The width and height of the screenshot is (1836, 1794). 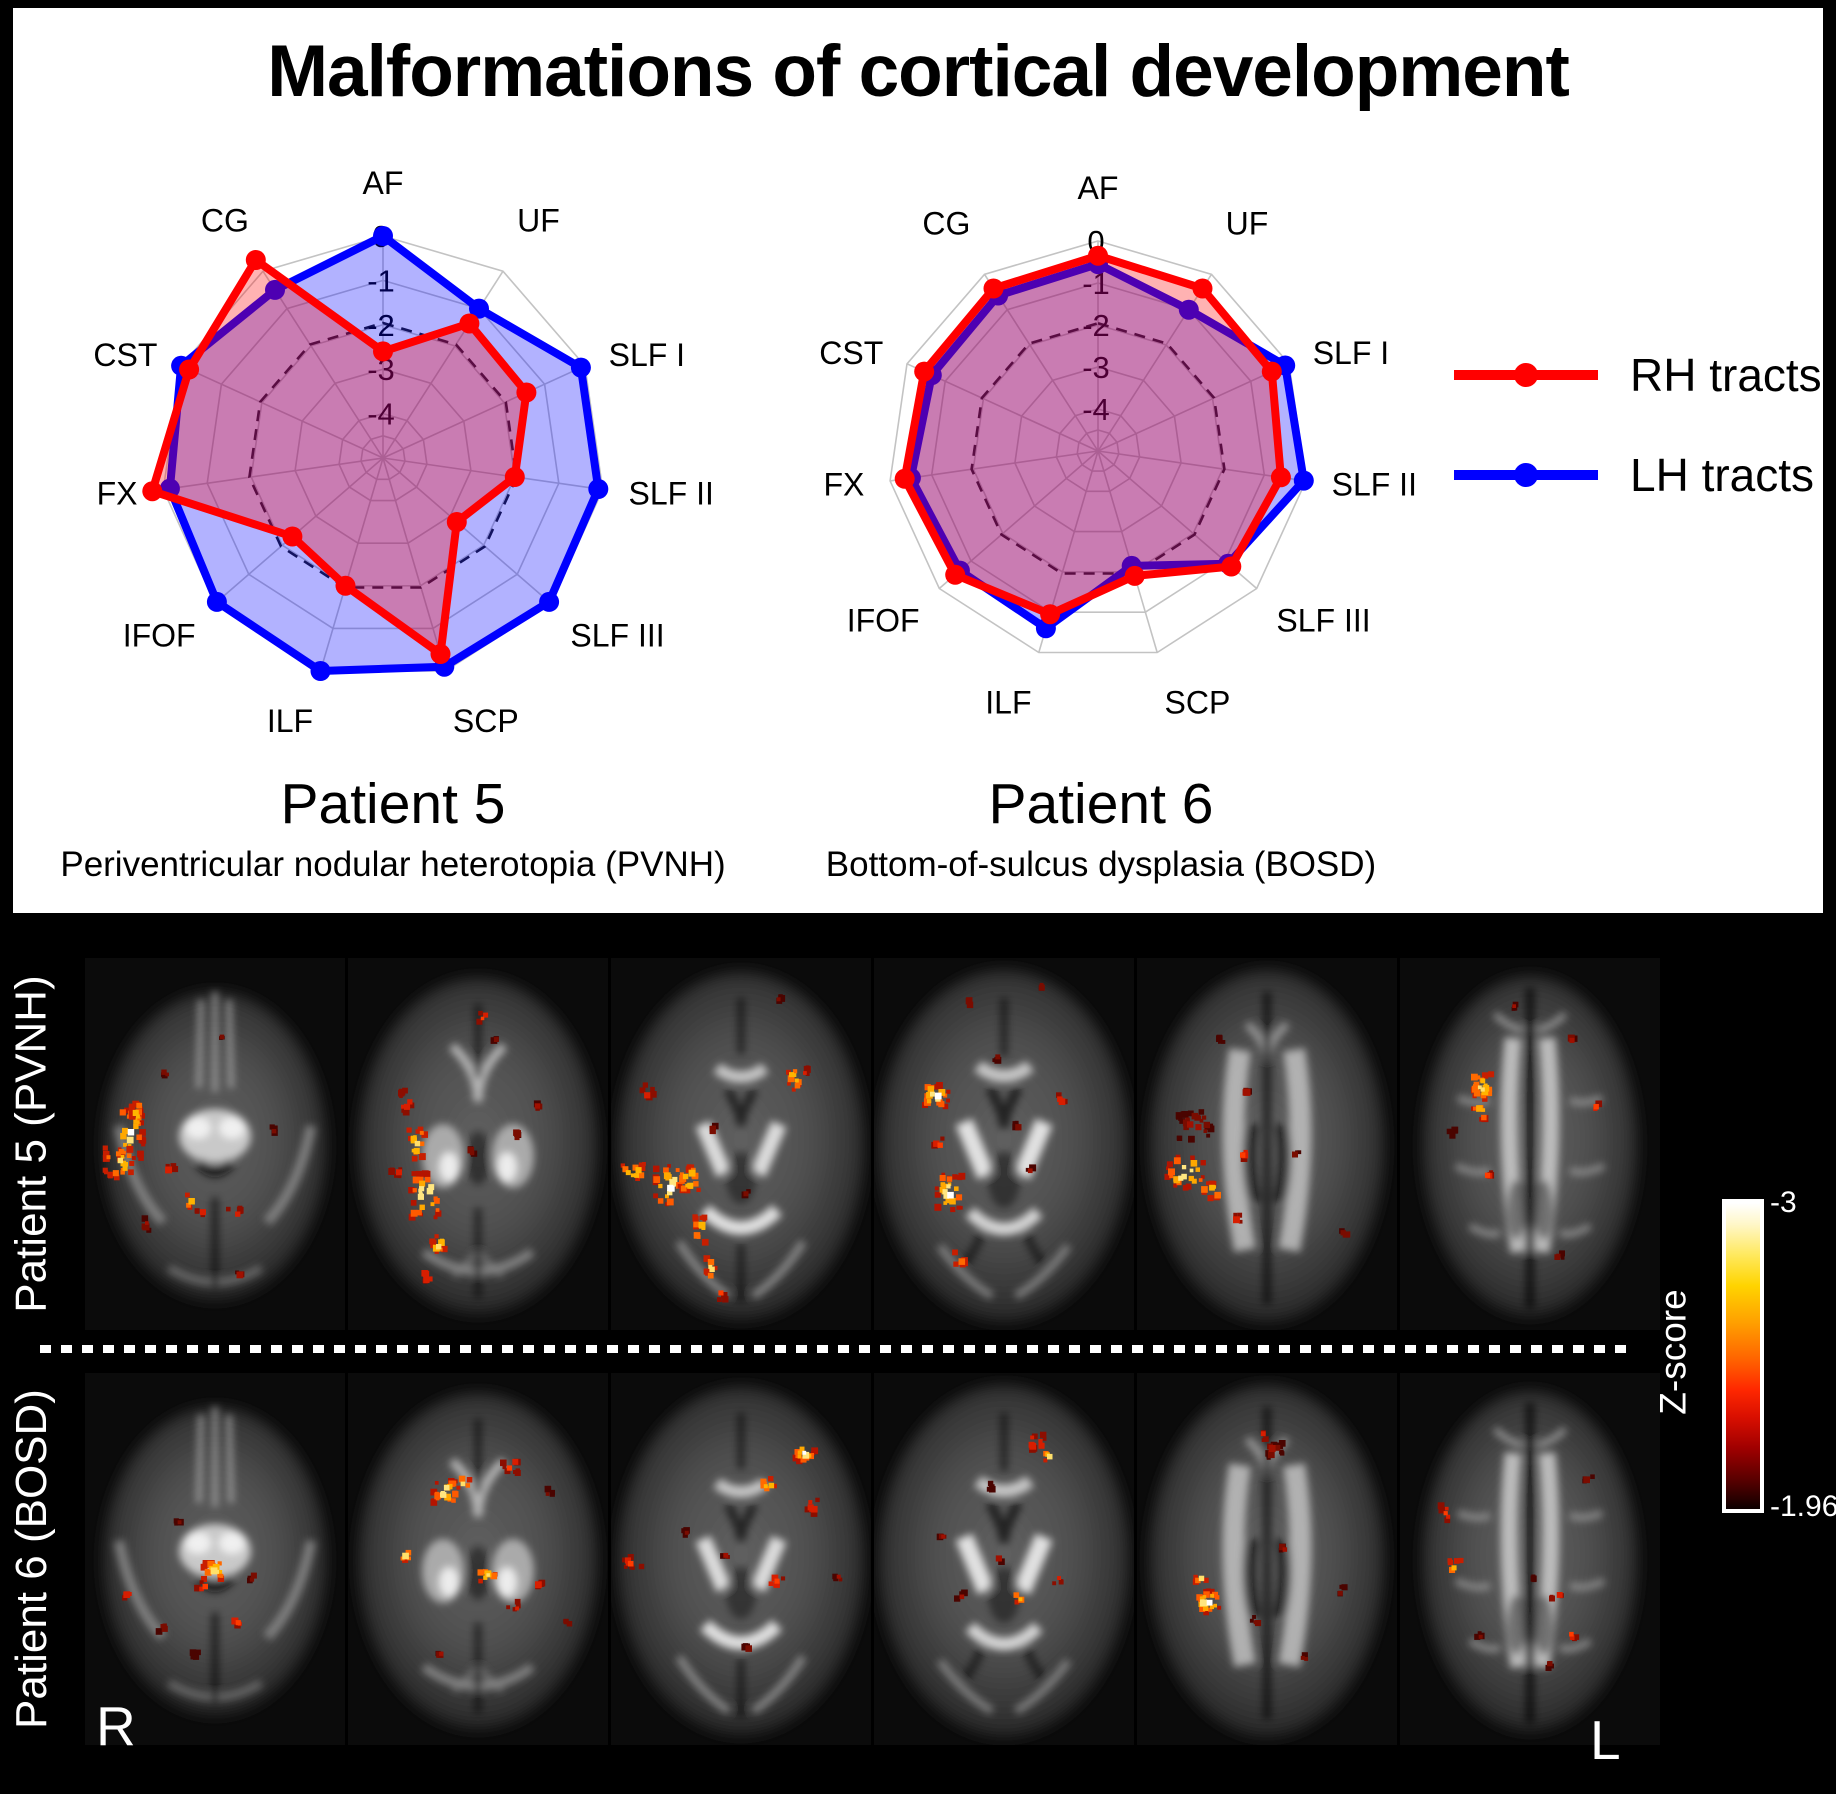 I want to click on legend-item-lh-tracts: LH tracts, so click(x=1636, y=475).